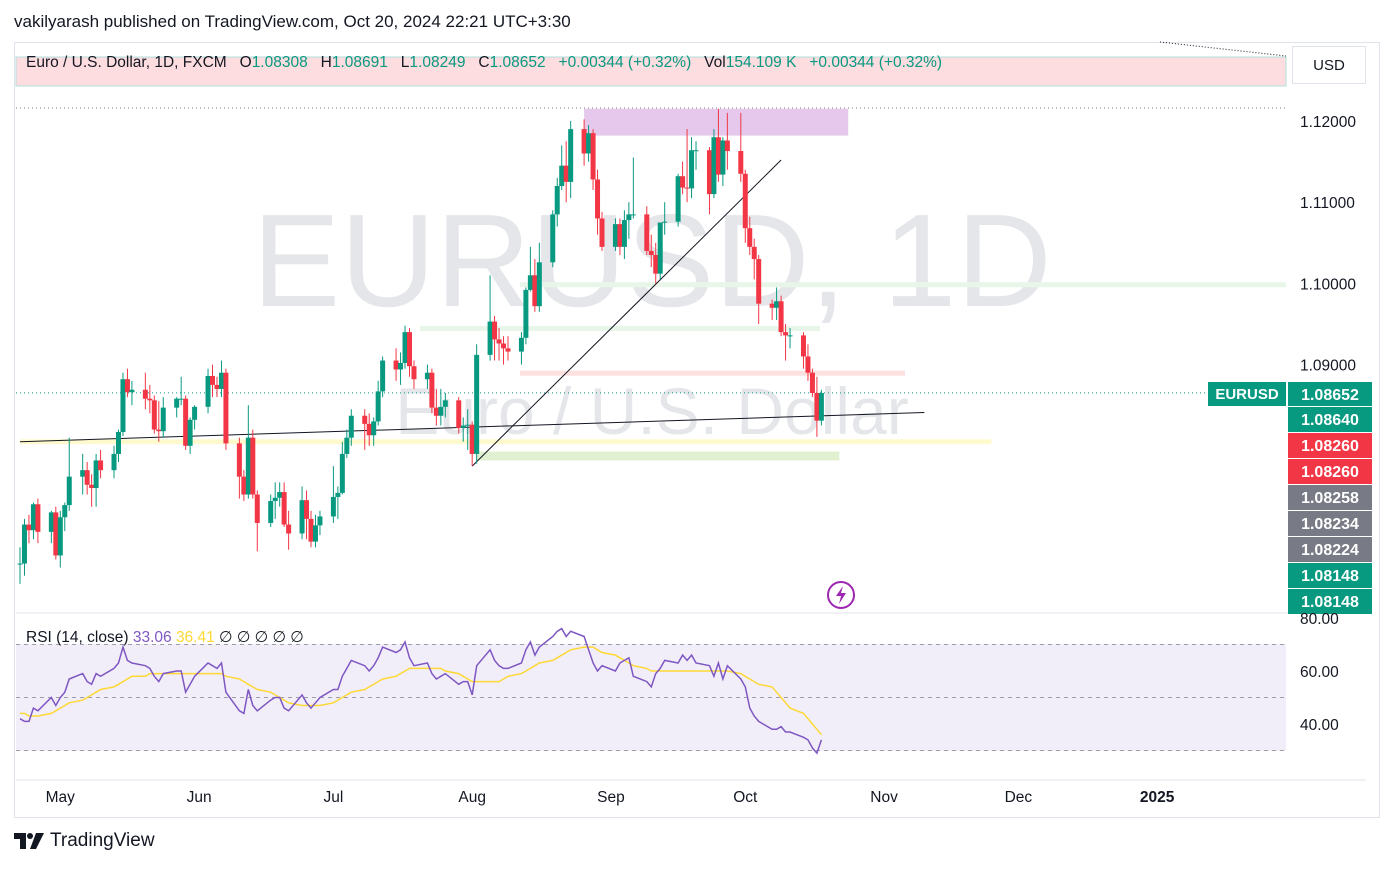 Image resolution: width=1394 pixels, height=869 pixels. I want to click on time-tick-label: 2025, so click(1157, 797).